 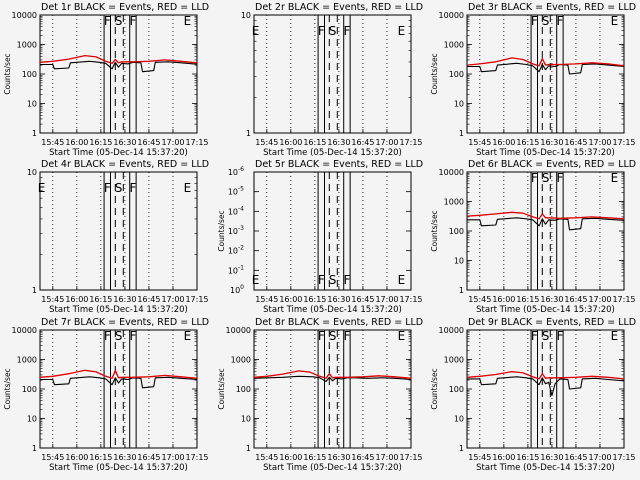 I want to click on y-tick-label: 10⁻⁴, so click(x=236, y=210).